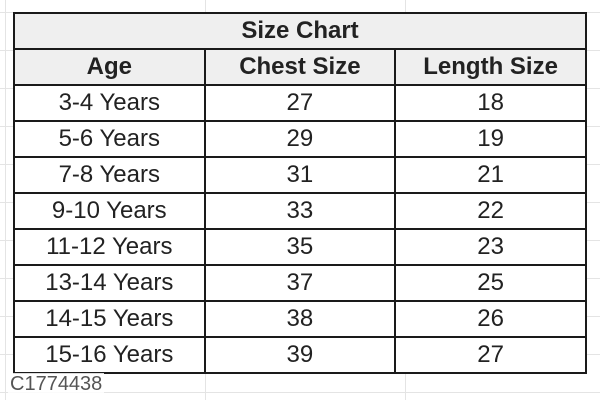 The width and height of the screenshot is (600, 400). What do you see at coordinates (490, 283) in the screenshot?
I see `cell-length: 25` at bounding box center [490, 283].